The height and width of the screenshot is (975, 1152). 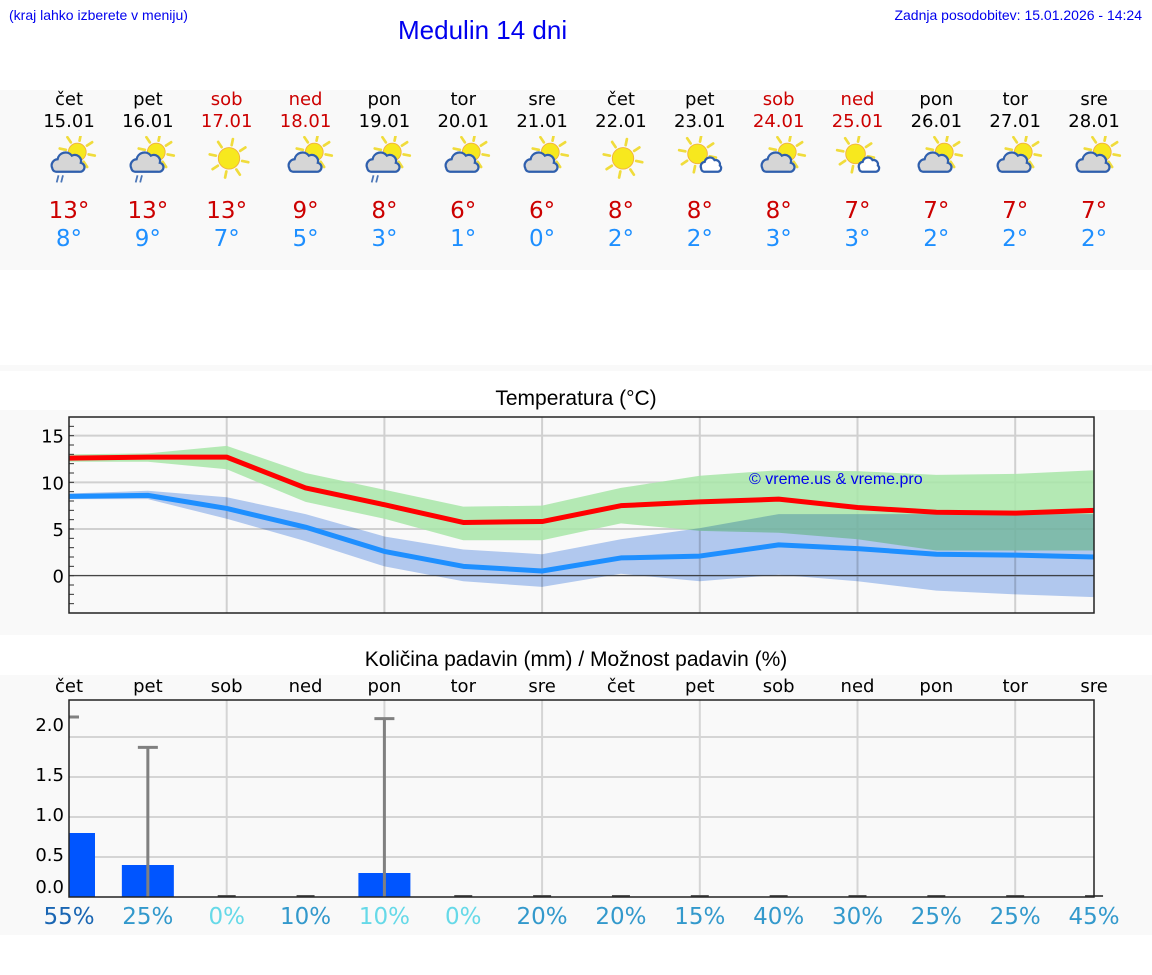 I want to click on svg-text: 0, so click(x=58, y=577).